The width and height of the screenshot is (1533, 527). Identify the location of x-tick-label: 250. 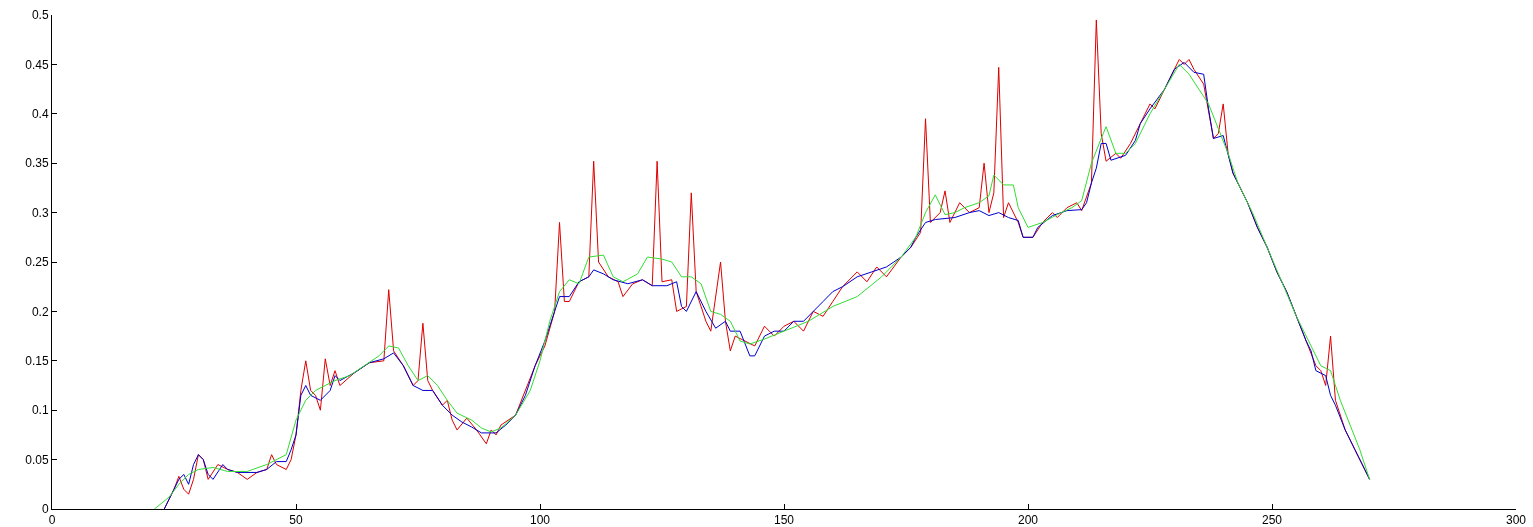
(1272, 520).